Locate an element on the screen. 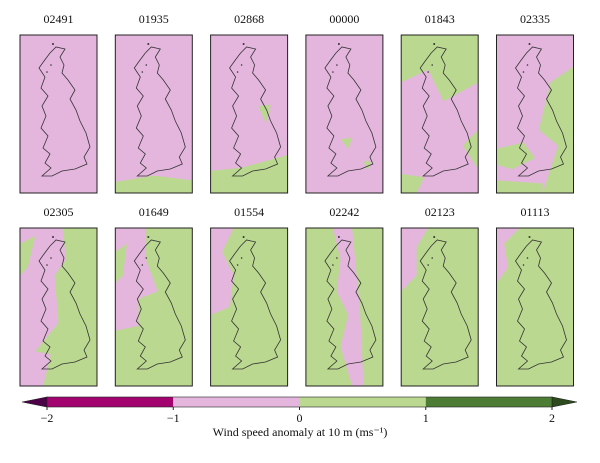 The width and height of the screenshot is (600, 463). panel-title: 02335 is located at coordinates (535, 19).